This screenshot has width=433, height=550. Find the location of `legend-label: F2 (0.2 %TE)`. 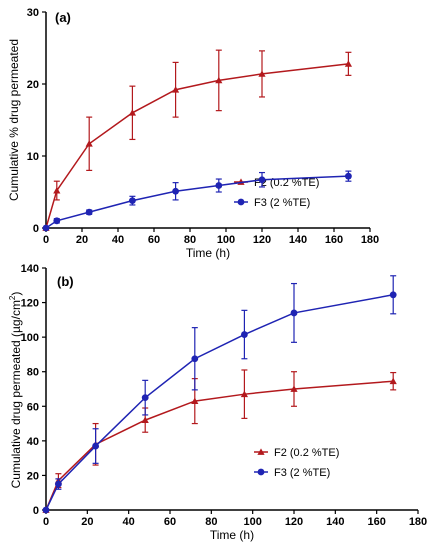

legend-label: F2 (0.2 %TE) is located at coordinates (306, 453).